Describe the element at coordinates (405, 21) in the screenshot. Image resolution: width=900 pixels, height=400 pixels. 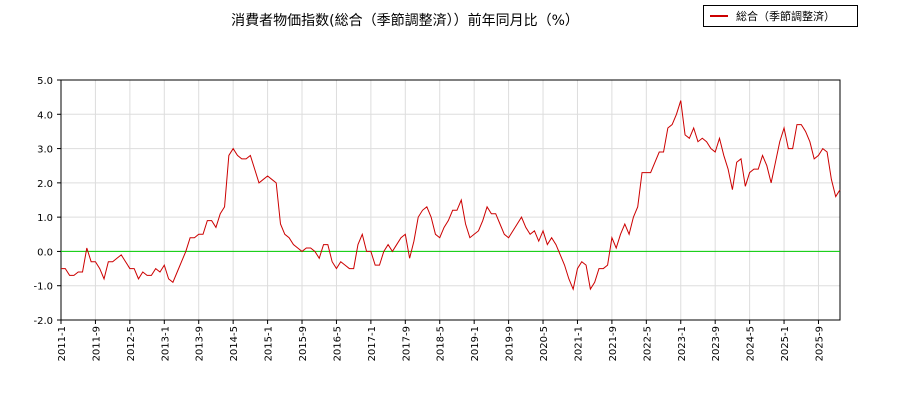
I see `chart-title: 消費者物価指数(総合（季節調整済））前年同月比（%）` at that location.